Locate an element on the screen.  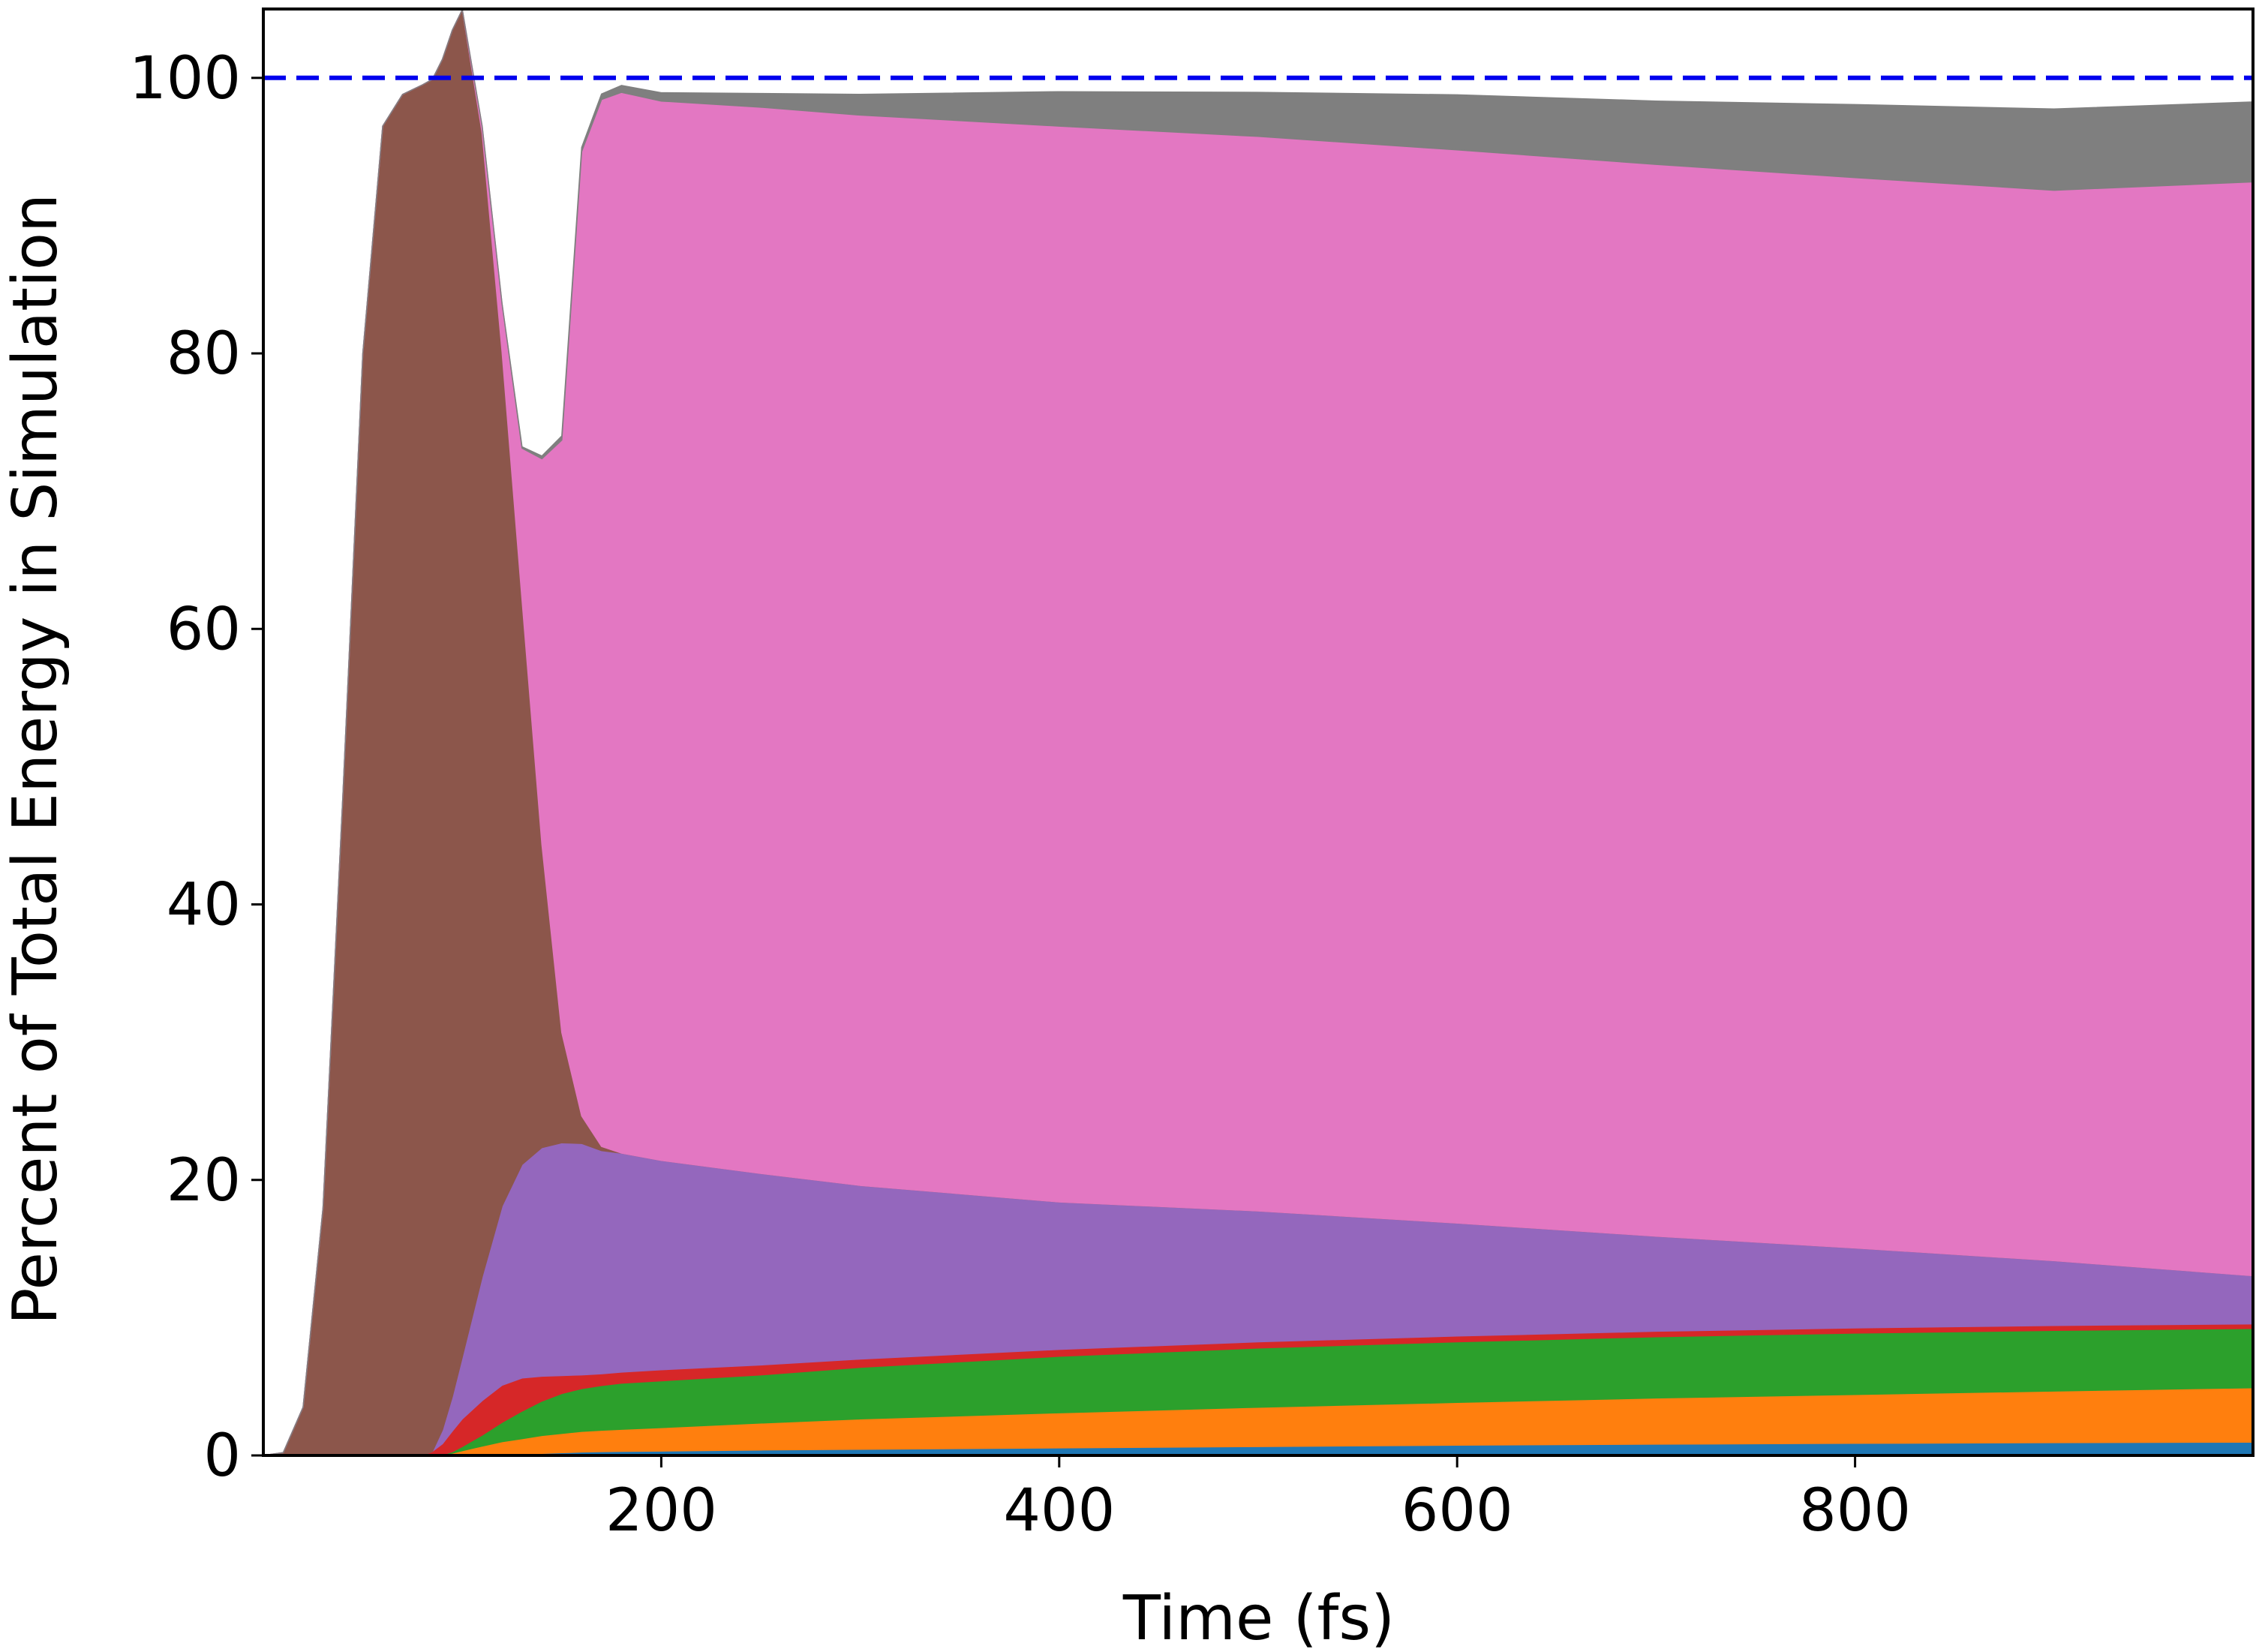
y-axis-label: Percent of Total Energy in Simulation is located at coordinates (35, 759).